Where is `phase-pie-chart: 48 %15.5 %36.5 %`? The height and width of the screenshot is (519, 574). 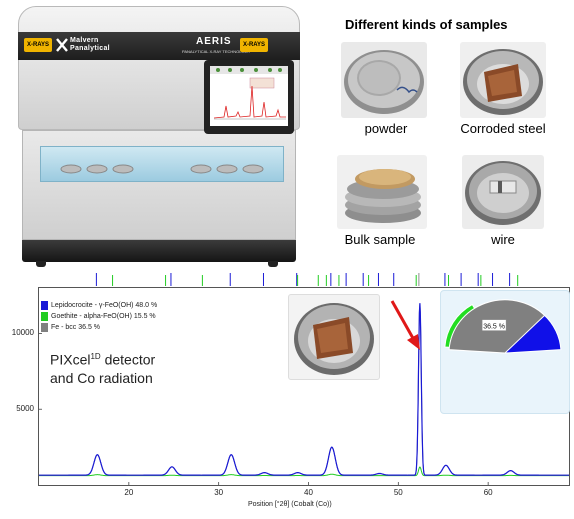 phase-pie-chart: 48 %15.5 %36.5 % is located at coordinates (505, 352).